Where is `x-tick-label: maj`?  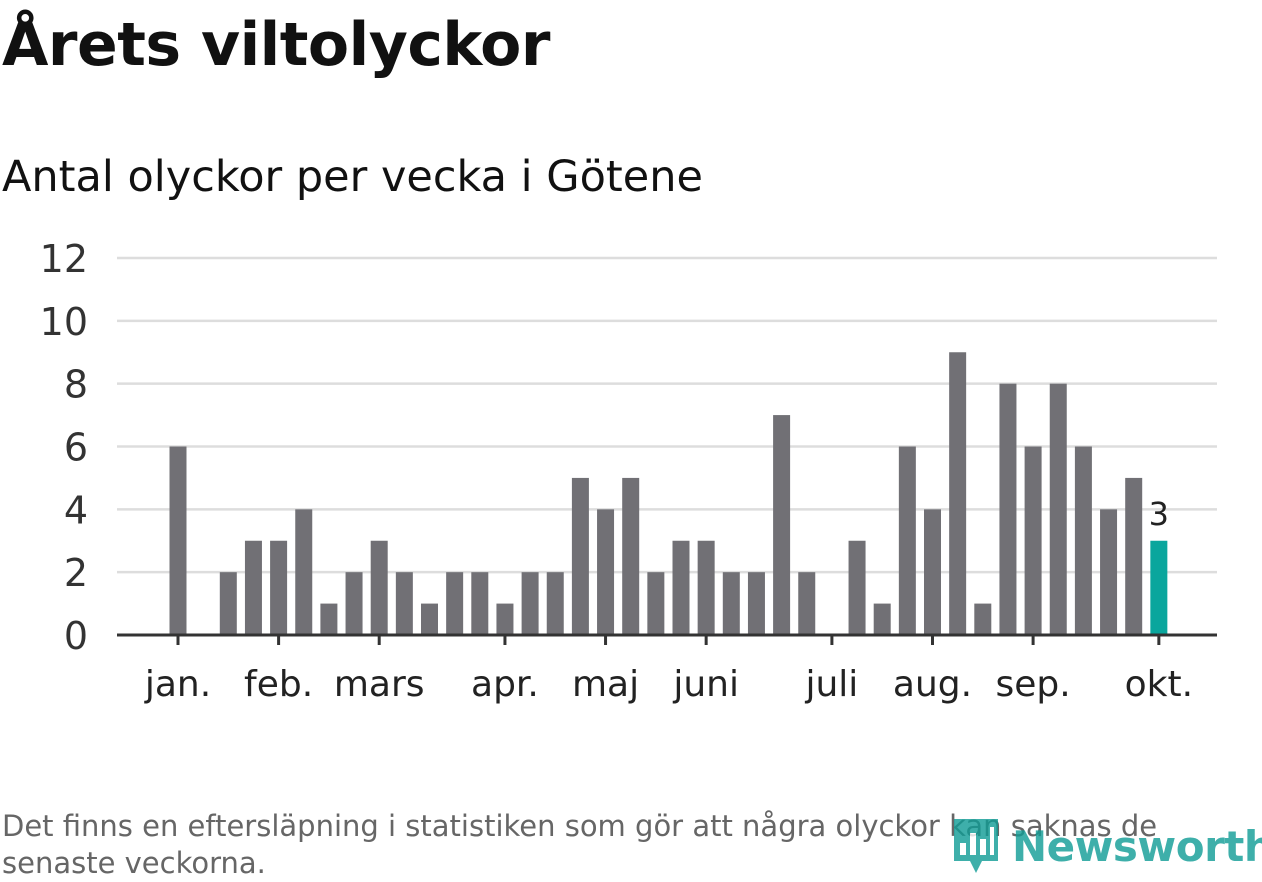
x-tick-label: maj is located at coordinates (605, 684).